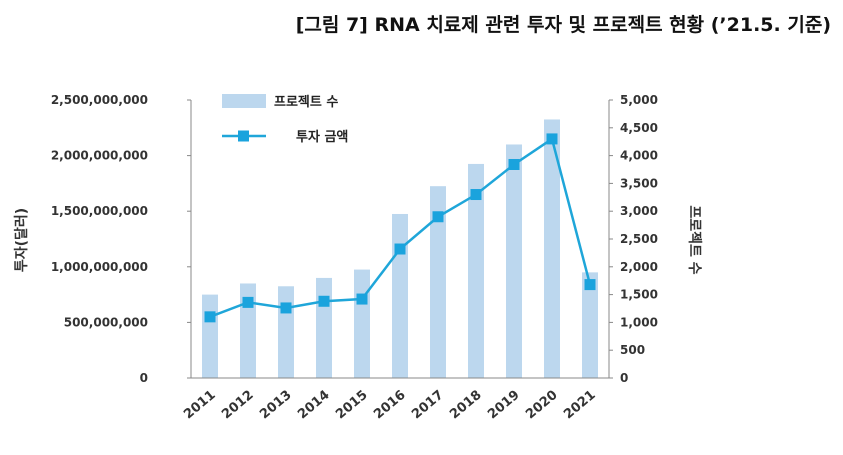  What do you see at coordinates (694, 239) in the screenshot?
I see `y2-axis-title: 프로젝트 수` at bounding box center [694, 239].